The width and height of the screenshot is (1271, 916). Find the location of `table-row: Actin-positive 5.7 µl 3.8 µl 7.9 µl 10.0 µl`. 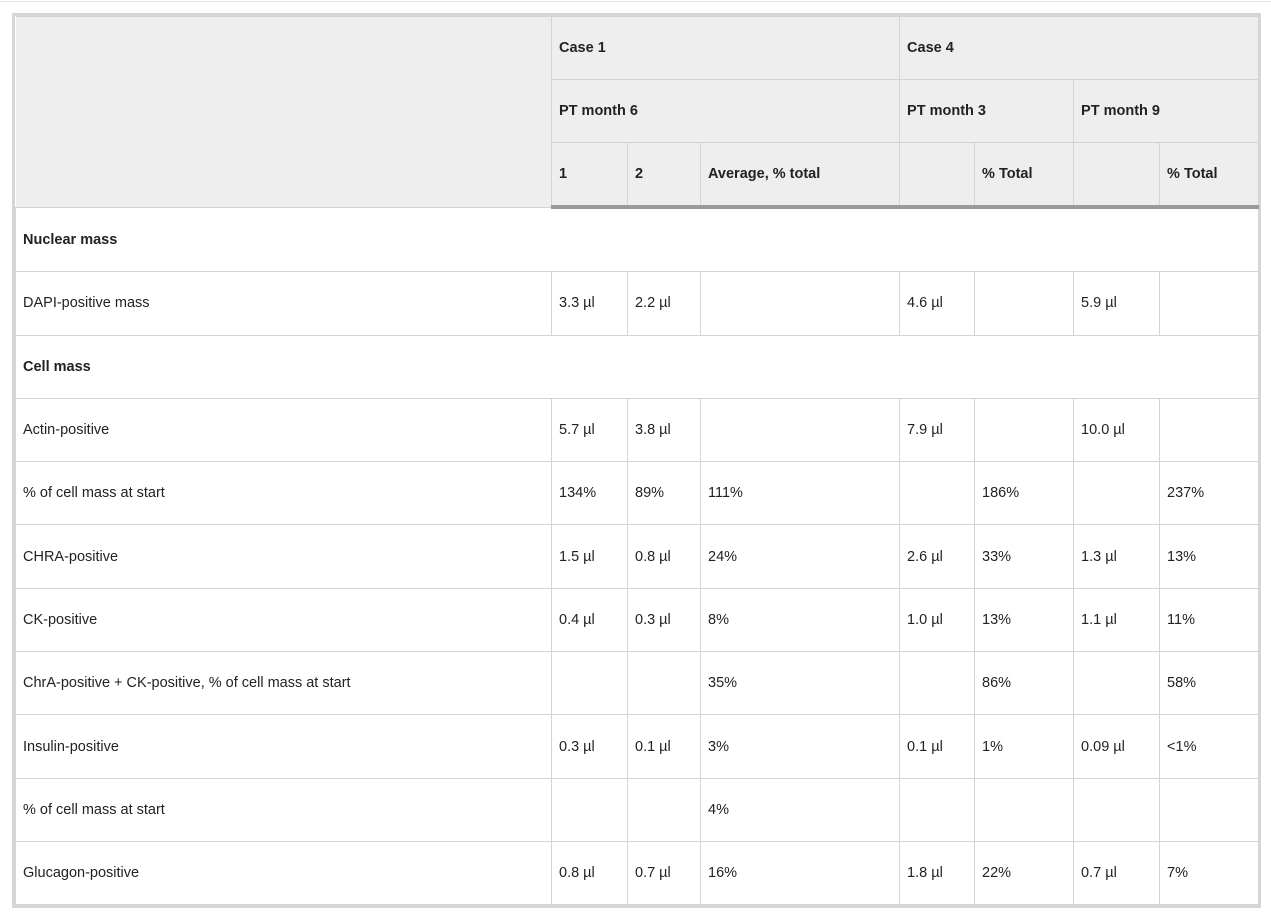

table-row: Actin-positive 5.7 µl 3.8 µl 7.9 µl 10.0 µl is located at coordinates (637, 430).